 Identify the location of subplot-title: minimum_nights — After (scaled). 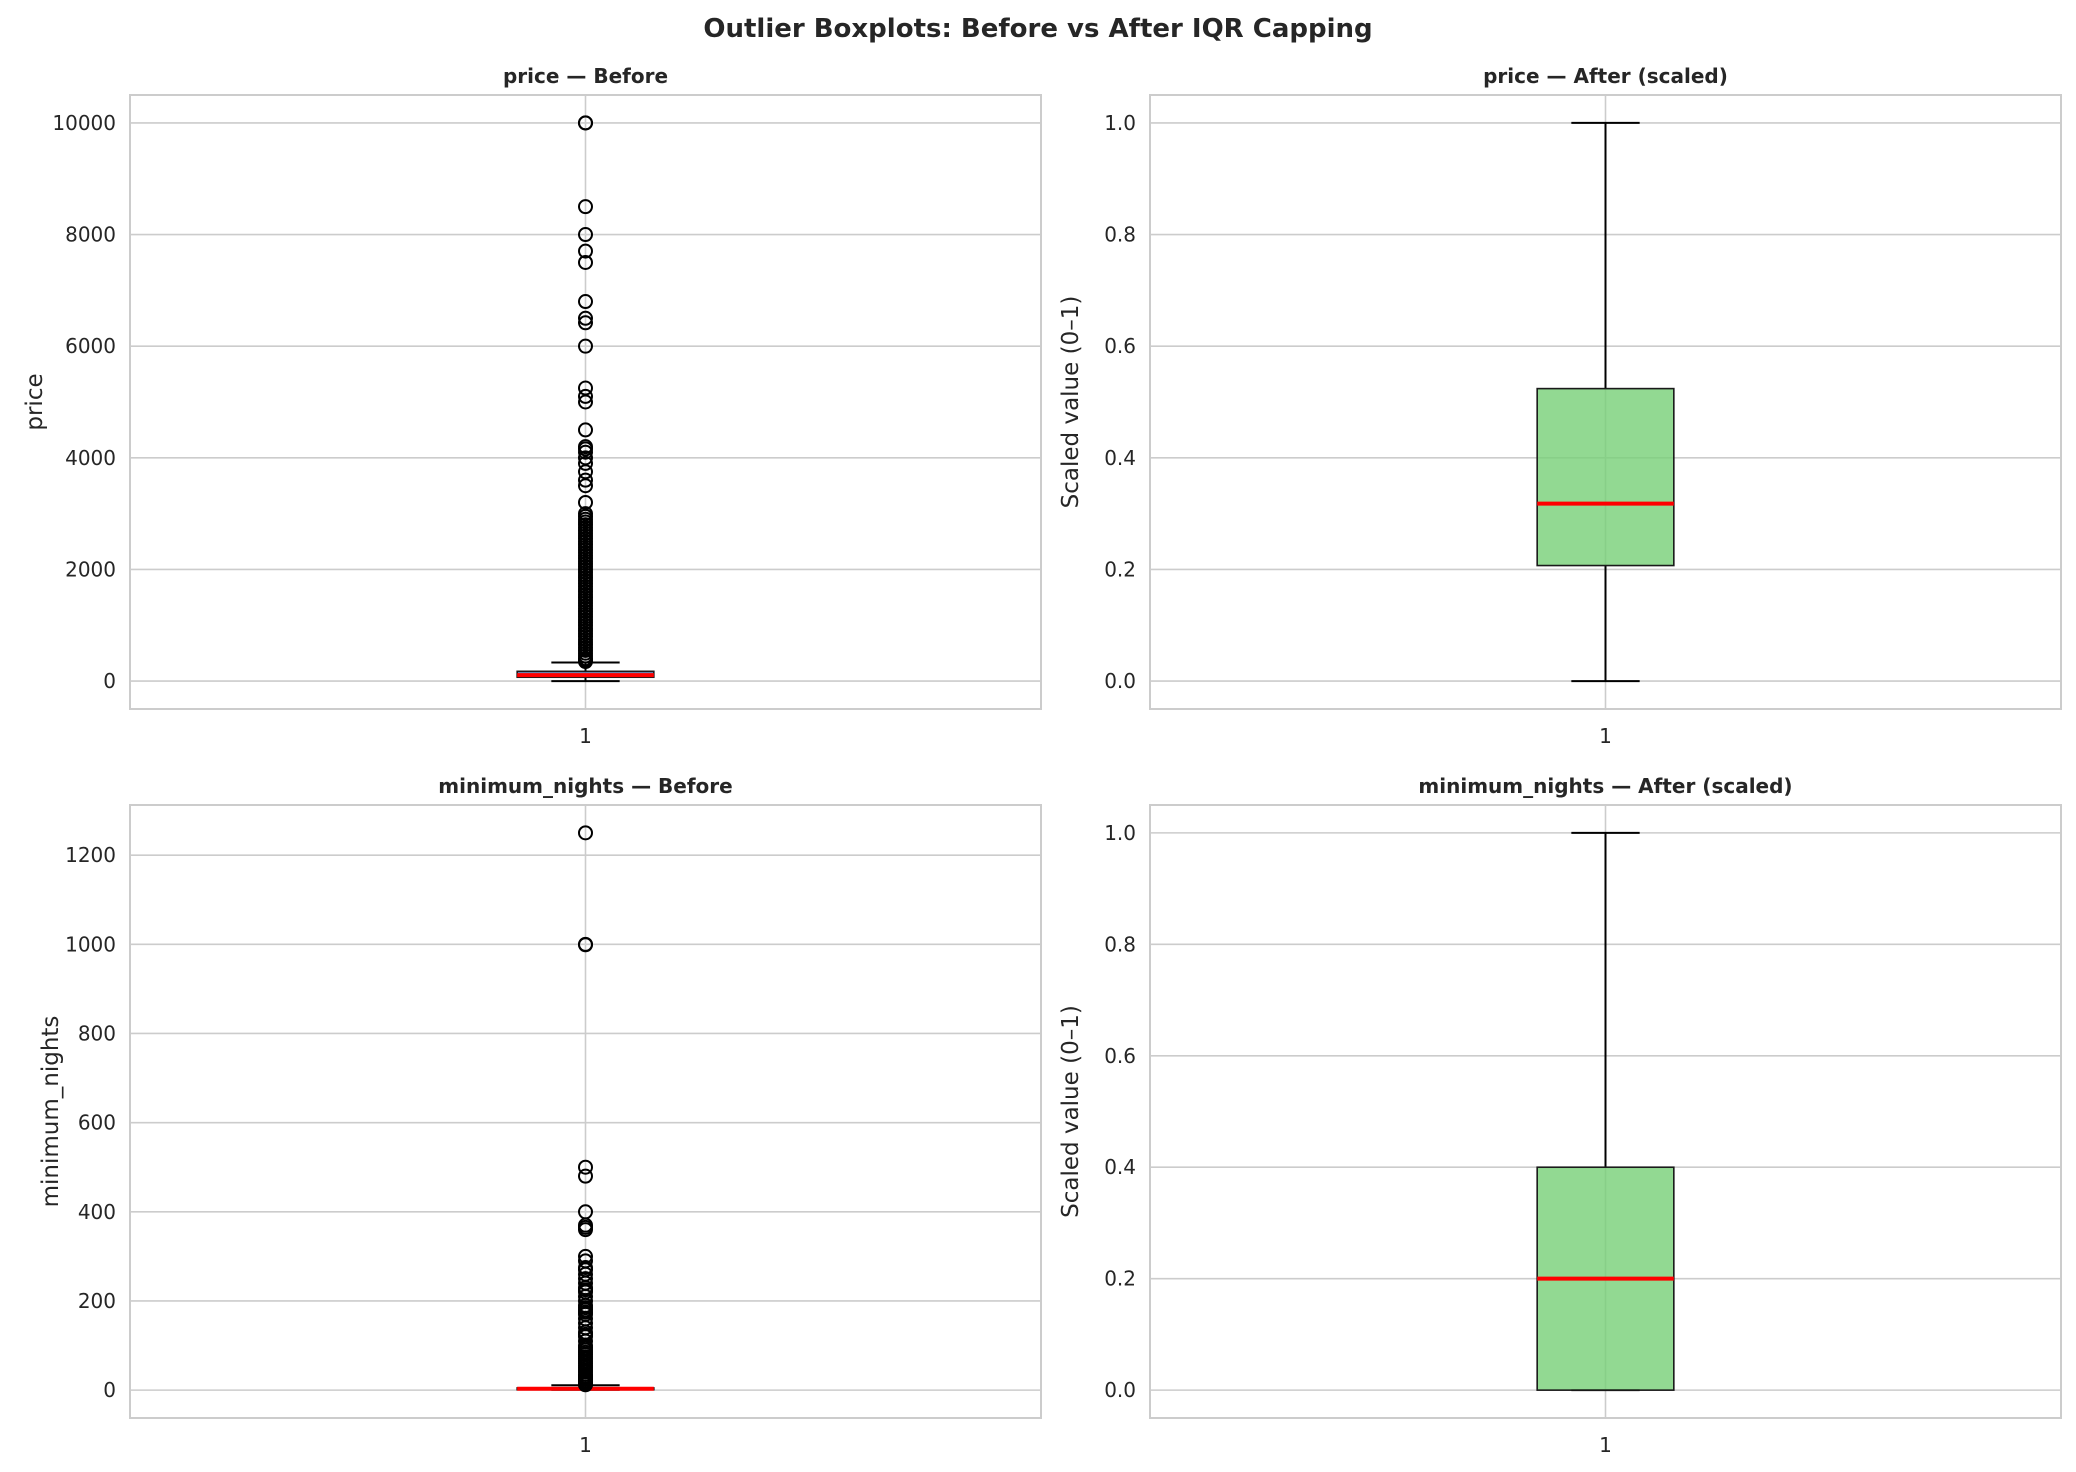
(1605, 786).